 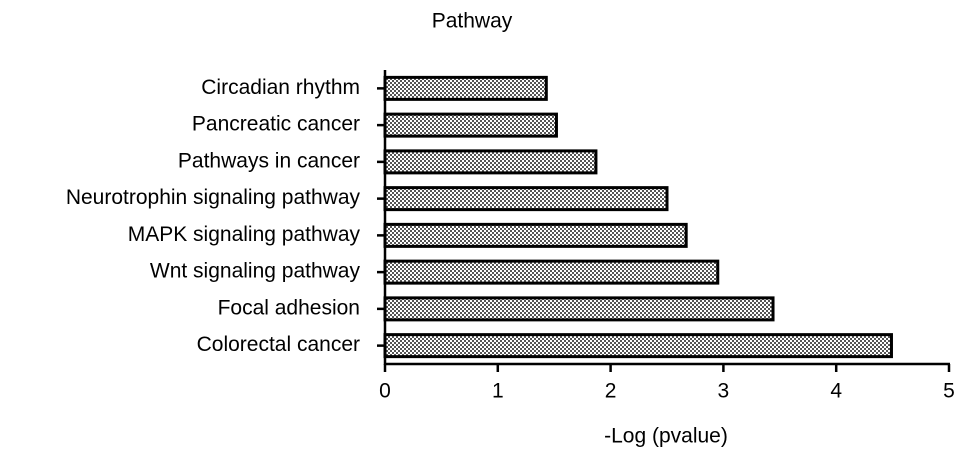 I want to click on y-tick-label: Pancreatic cancer, so click(x=276, y=124).